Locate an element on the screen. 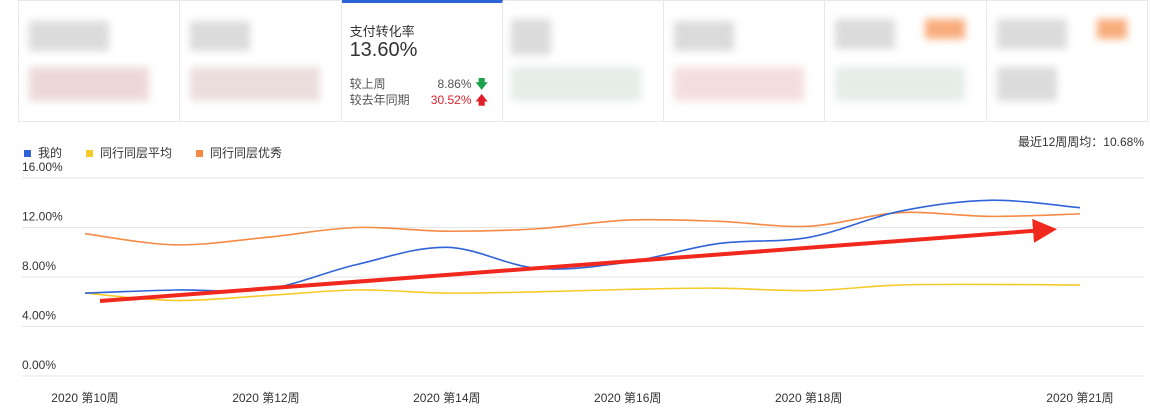  row-value: 8.86% is located at coordinates (454, 84).